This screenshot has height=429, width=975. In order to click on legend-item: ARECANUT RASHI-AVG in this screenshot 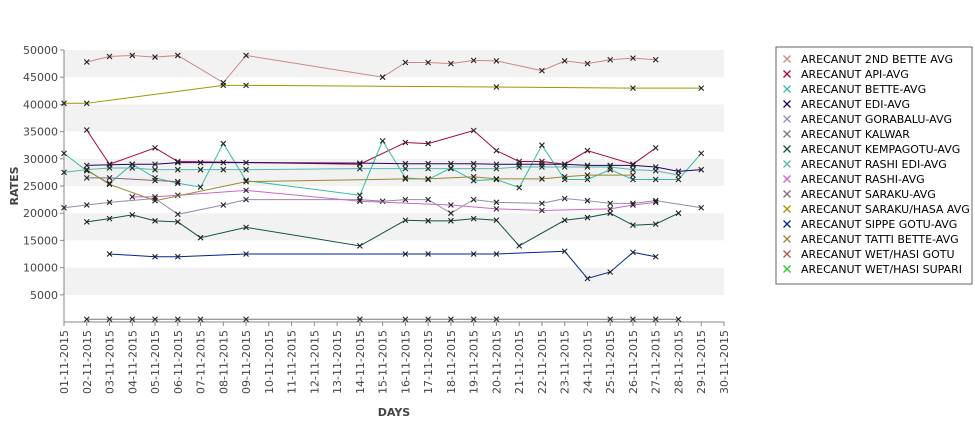, I will do `click(854, 179)`.